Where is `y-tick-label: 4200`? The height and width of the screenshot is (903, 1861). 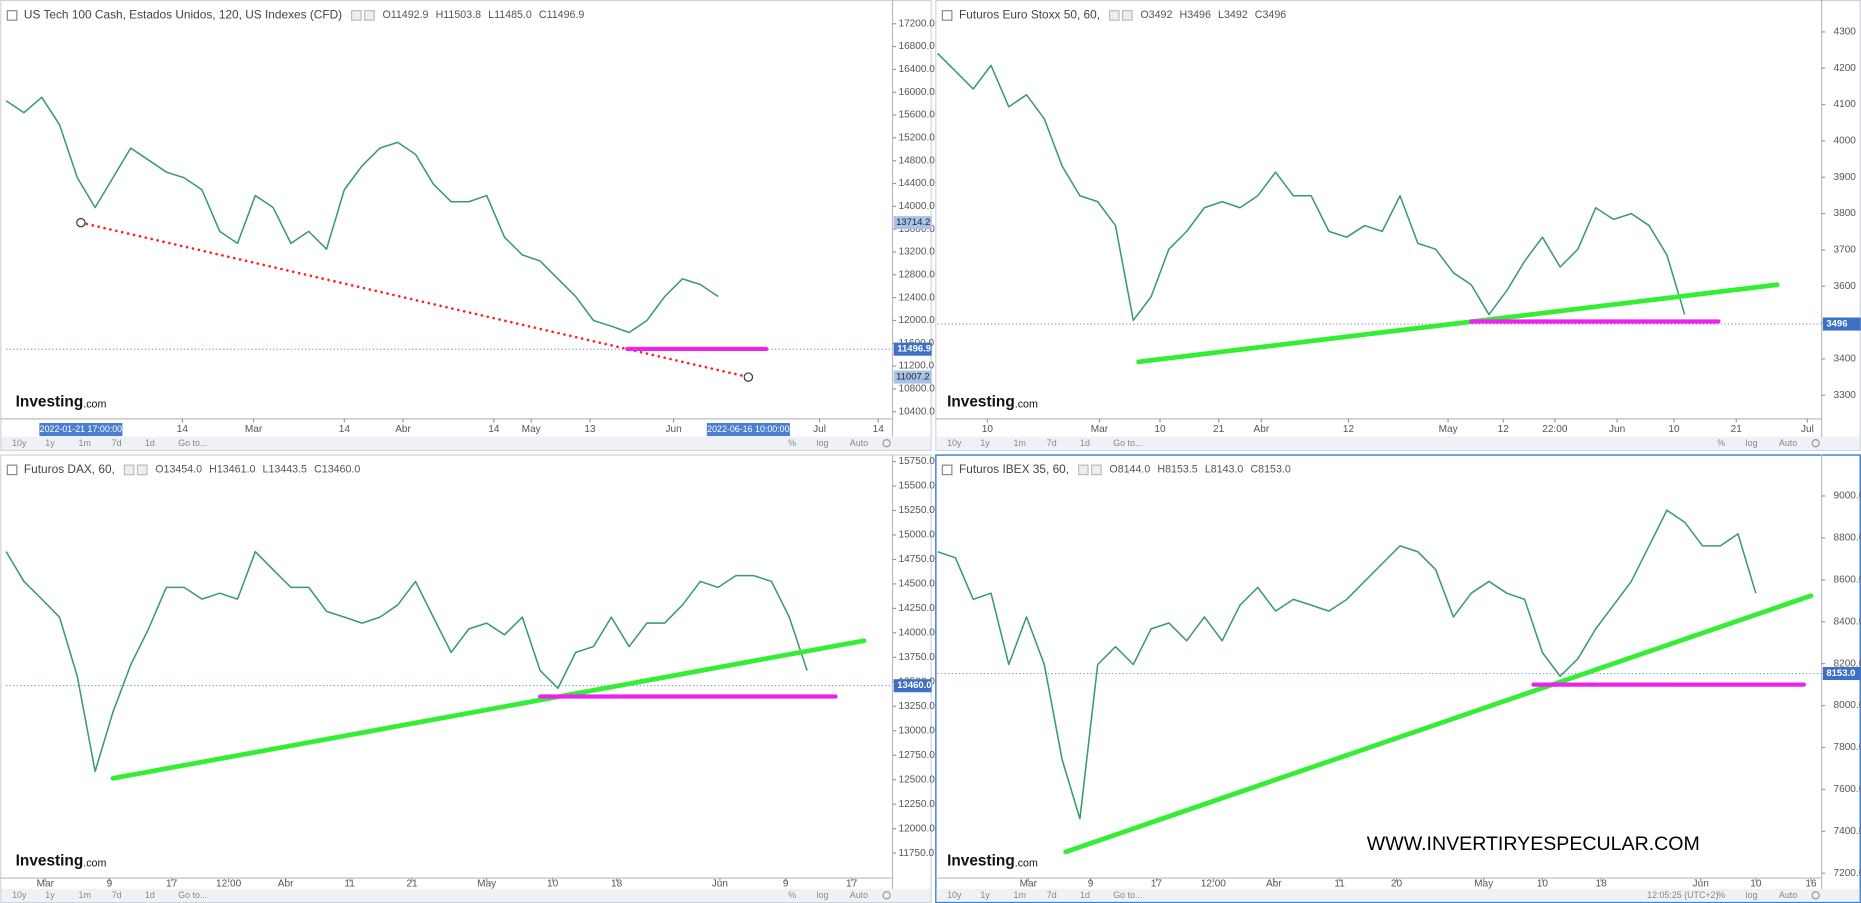 y-tick-label: 4200 is located at coordinates (1845, 68).